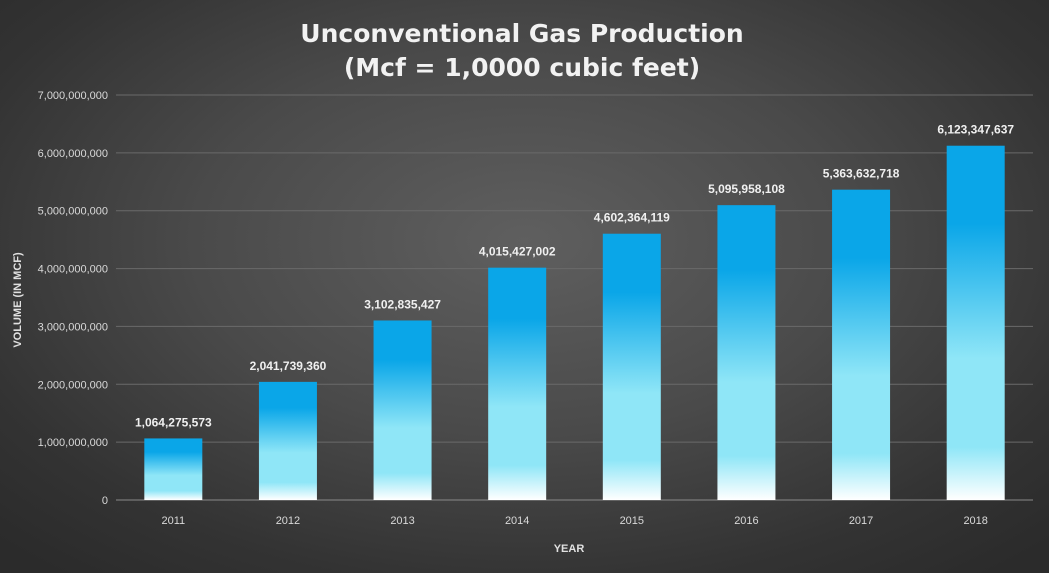 This screenshot has width=1049, height=573. What do you see at coordinates (402, 521) in the screenshot?
I see `x-tick-label-2013: 2013` at bounding box center [402, 521].